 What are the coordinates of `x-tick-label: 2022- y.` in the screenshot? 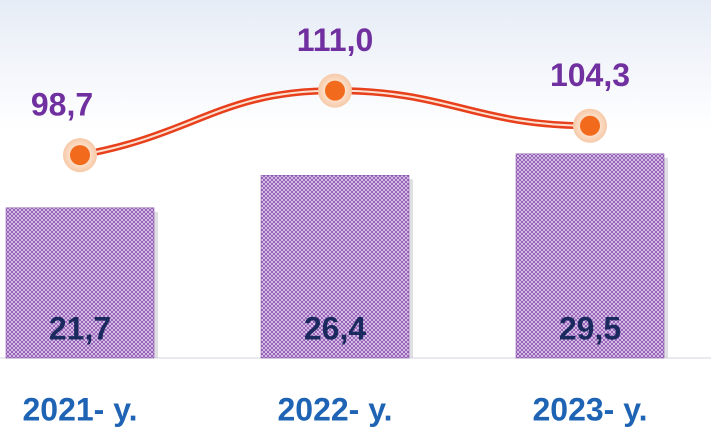 It's located at (334, 409).